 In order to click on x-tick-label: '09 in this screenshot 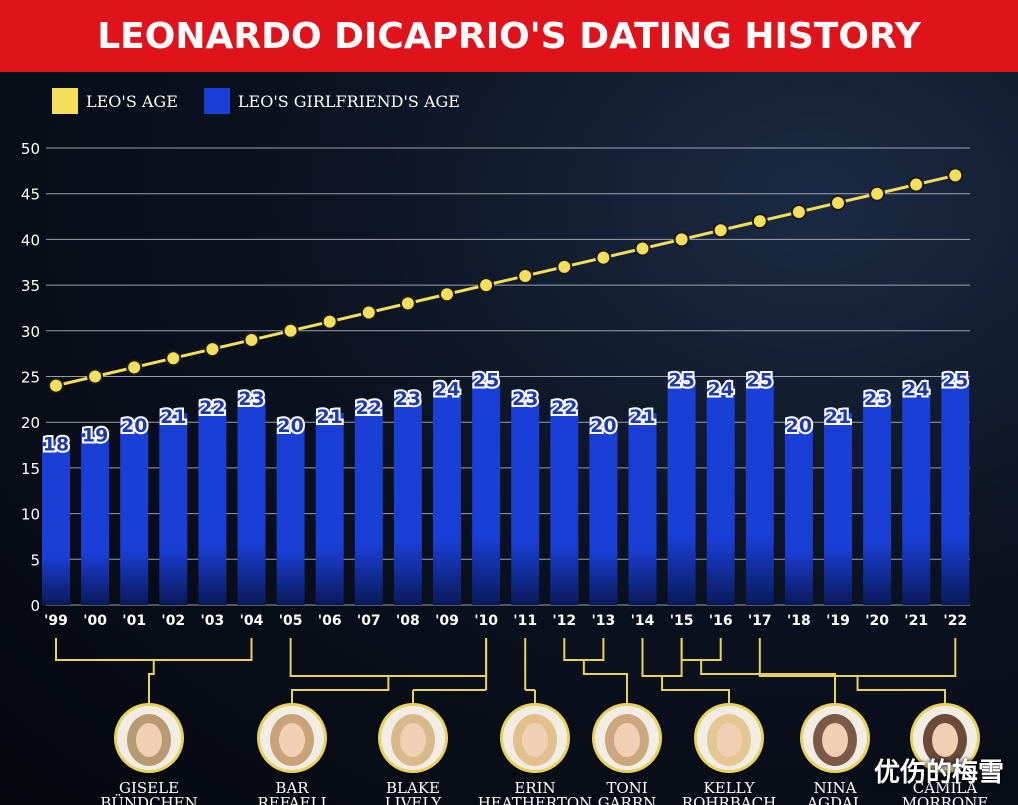, I will do `click(447, 621)`.